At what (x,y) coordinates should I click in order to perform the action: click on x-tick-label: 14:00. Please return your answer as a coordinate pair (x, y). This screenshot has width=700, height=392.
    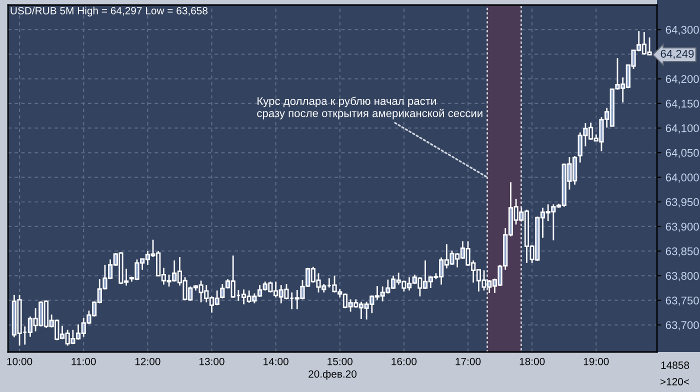
    Looking at the image, I should click on (276, 362).